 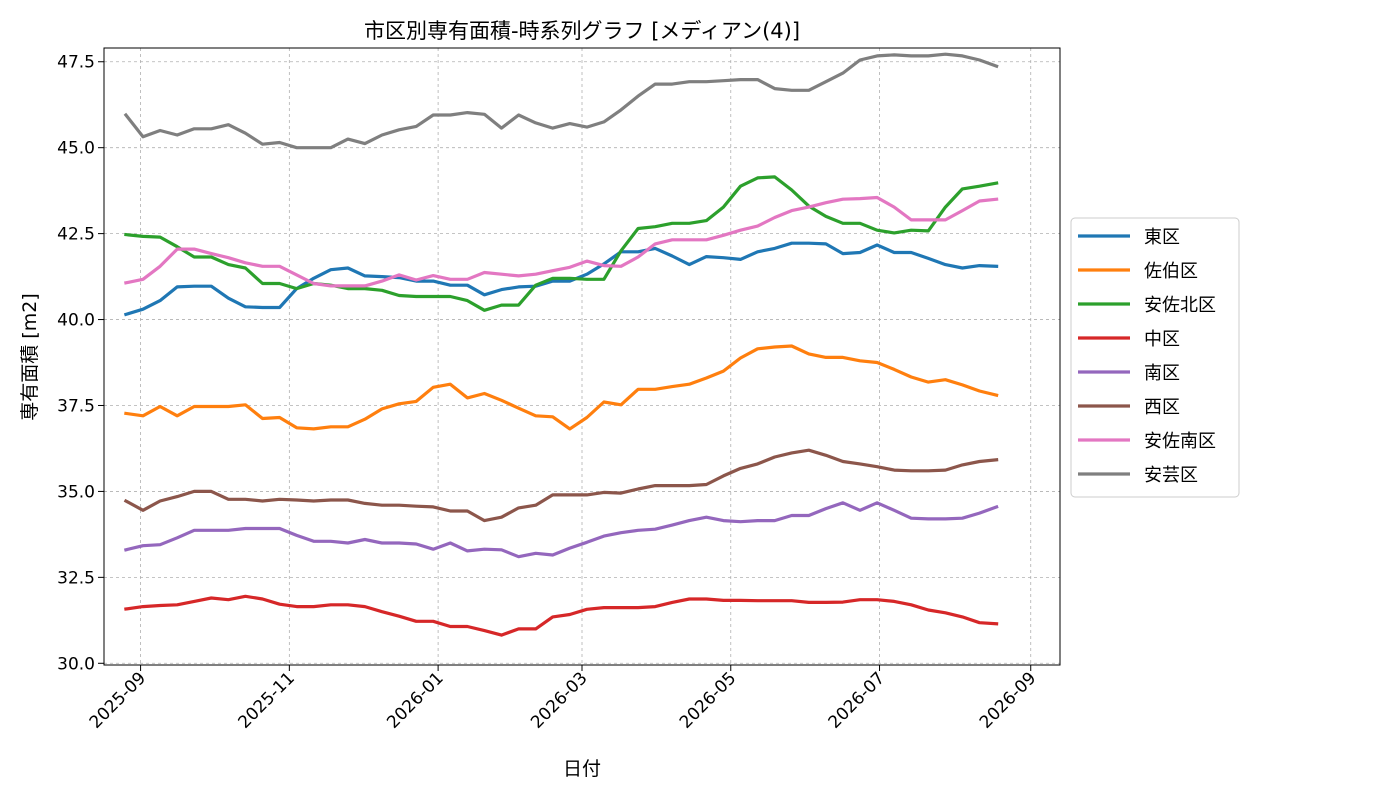 I want to click on y-axis: 30.0 32.5 35.0 37.5 40.0 42.5 45.0 47.5, so click(x=80, y=363).